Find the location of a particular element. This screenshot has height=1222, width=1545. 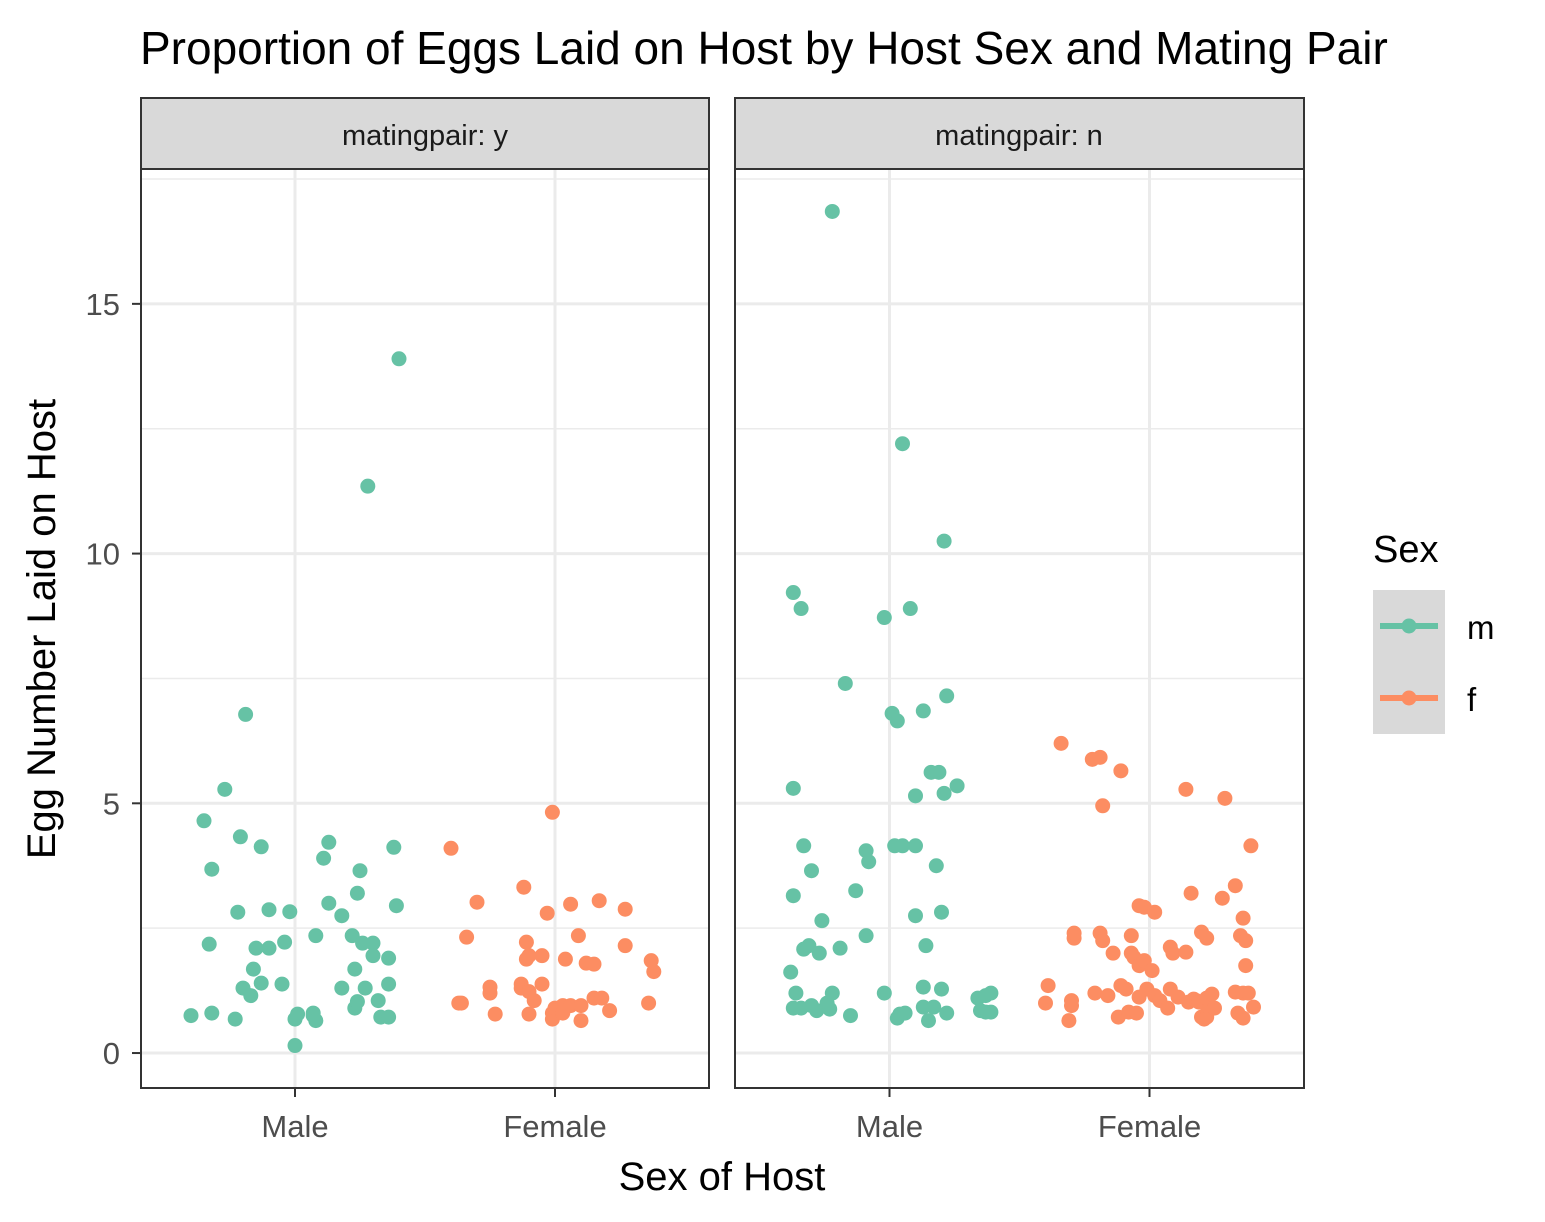

legend-entries: mf is located at coordinates (1437, 663).